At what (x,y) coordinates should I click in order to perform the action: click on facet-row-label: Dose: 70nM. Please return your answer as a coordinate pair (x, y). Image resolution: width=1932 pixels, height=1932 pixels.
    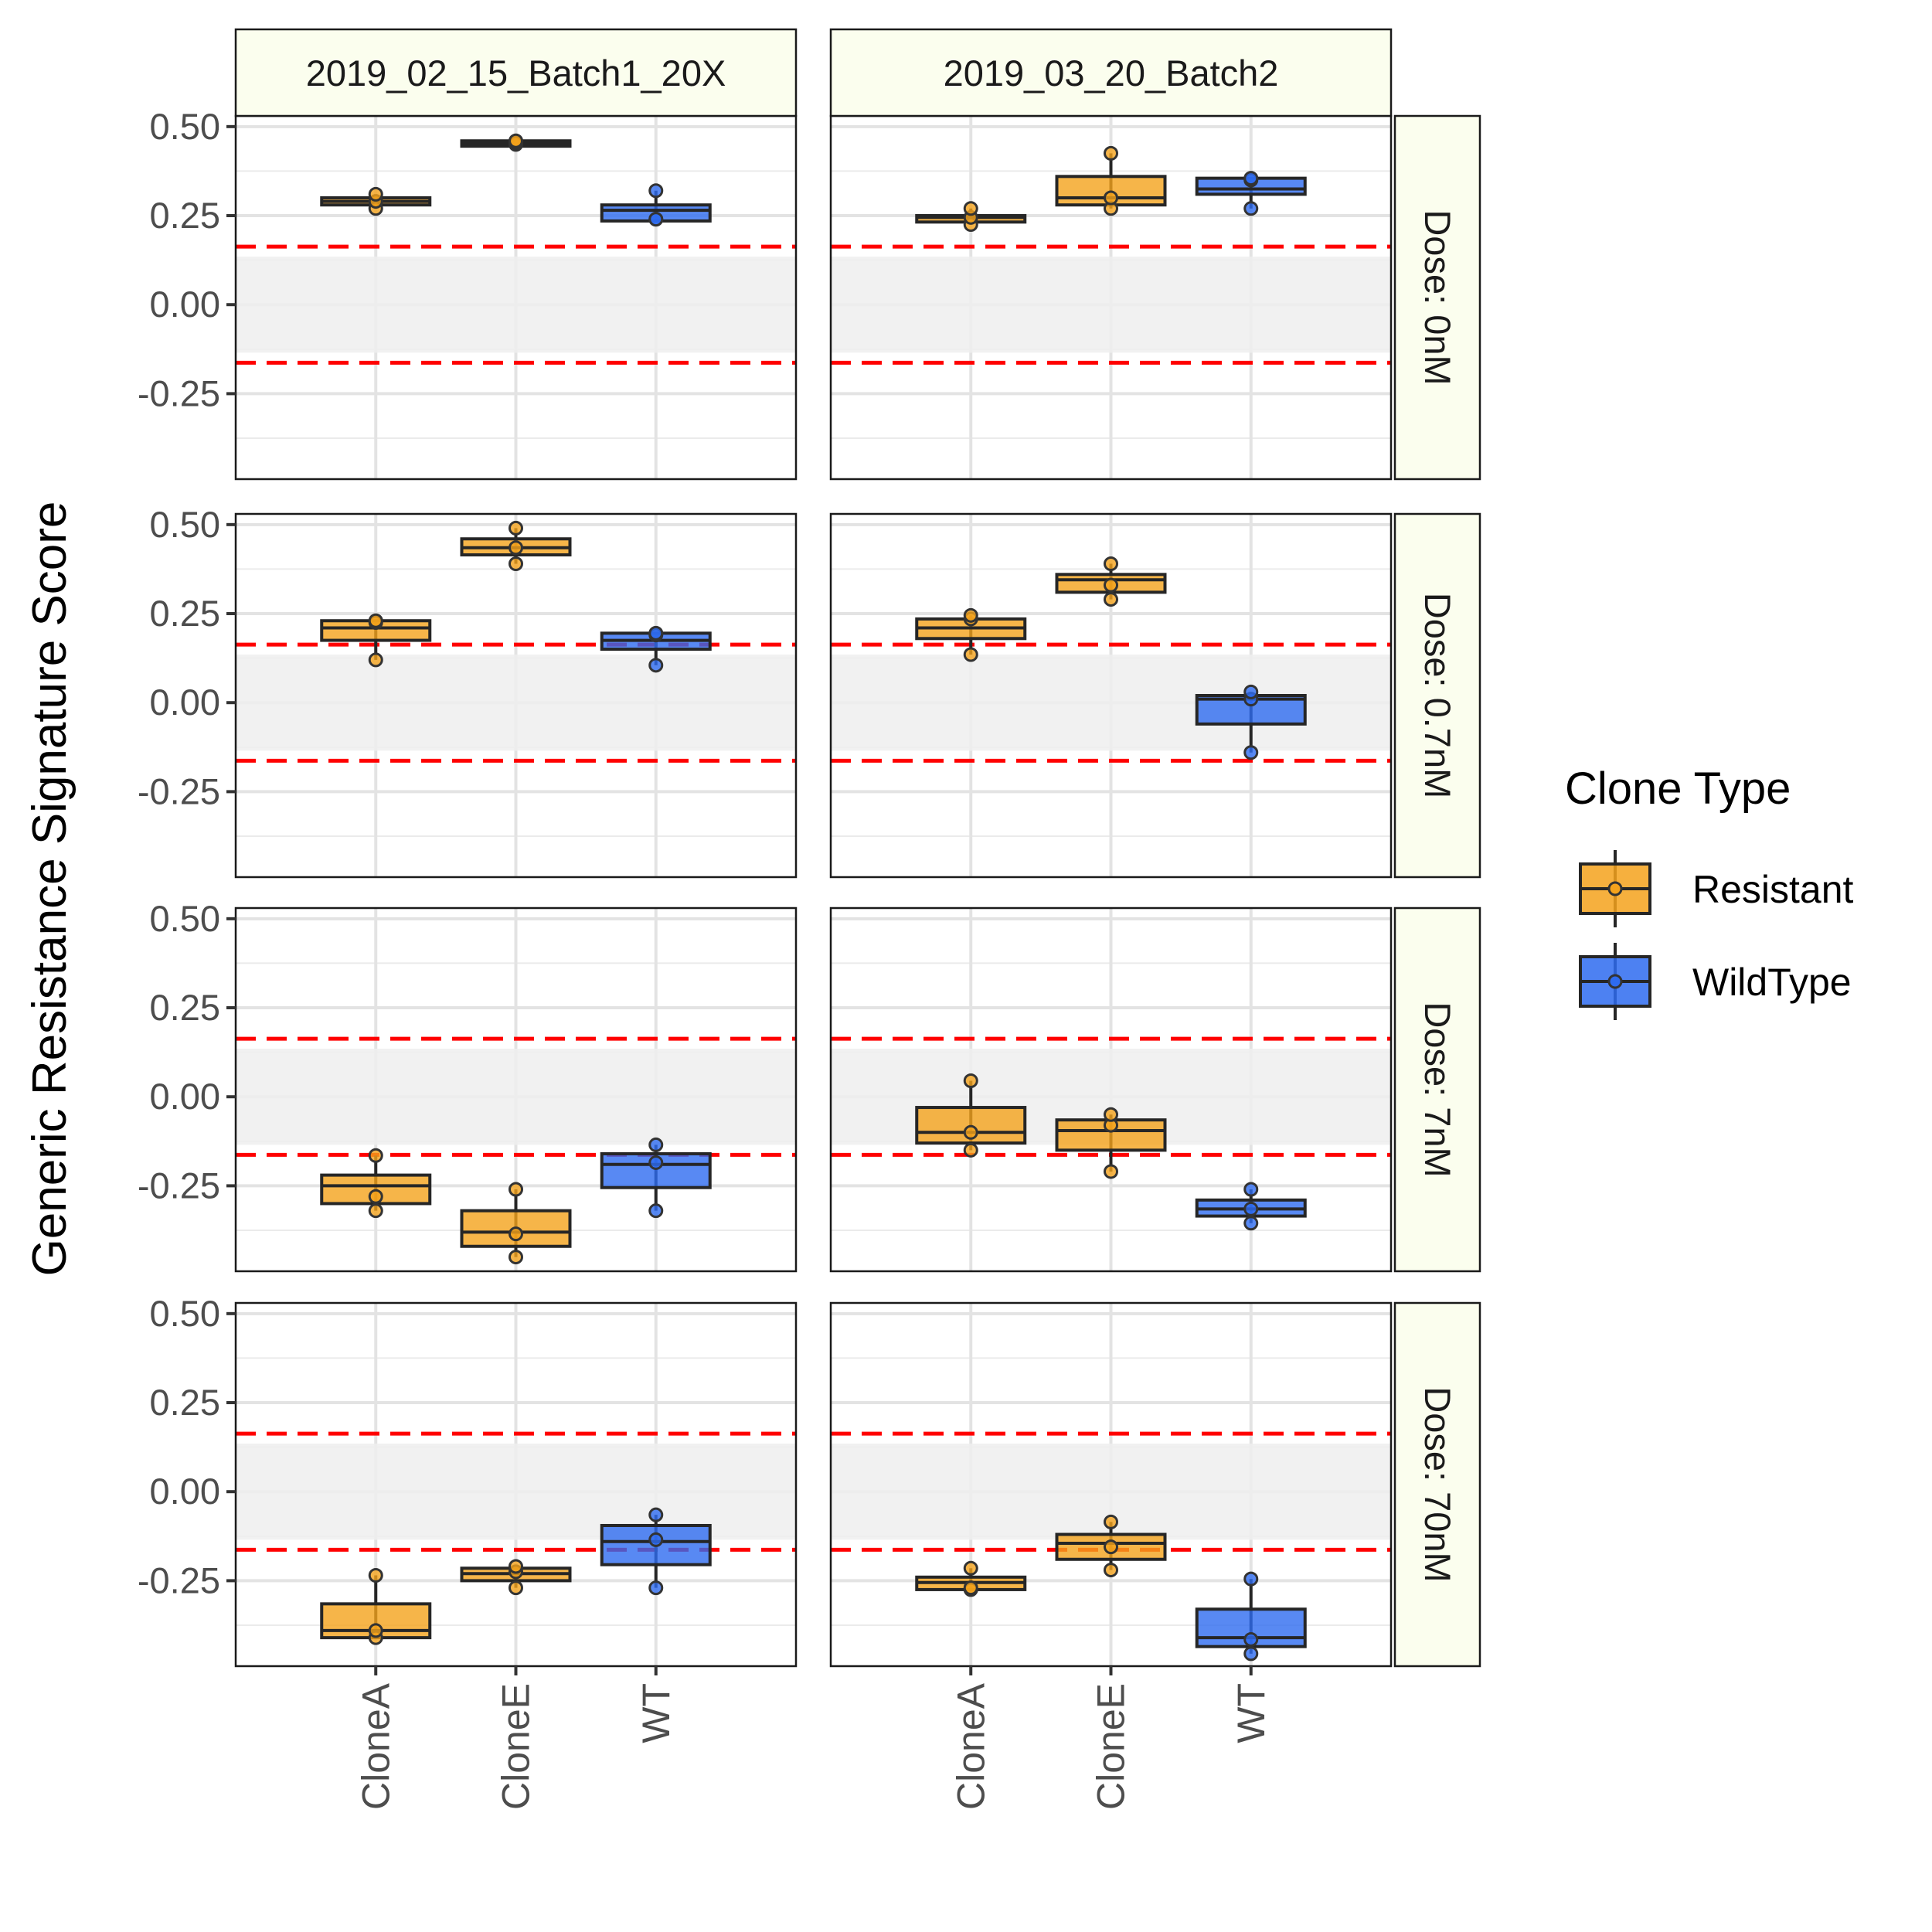
    Looking at the image, I should click on (1438, 1484).